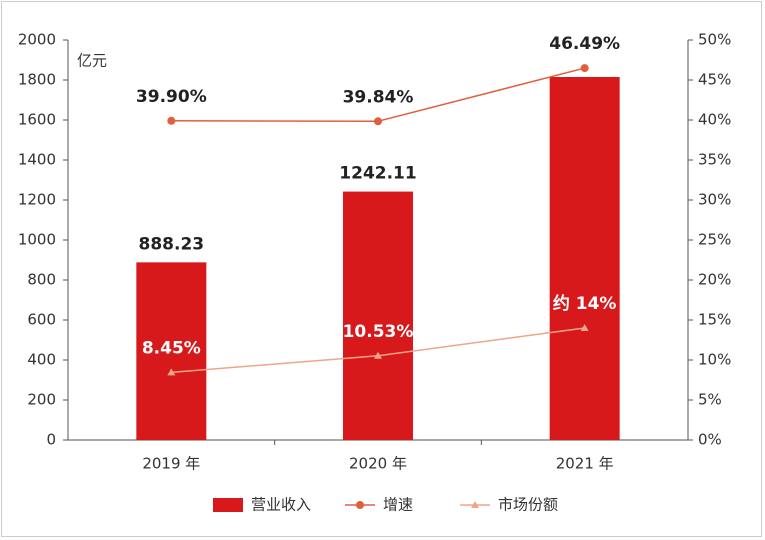  Describe the element at coordinates (528, 505) in the screenshot. I see `legend-label: 市场份额` at that location.